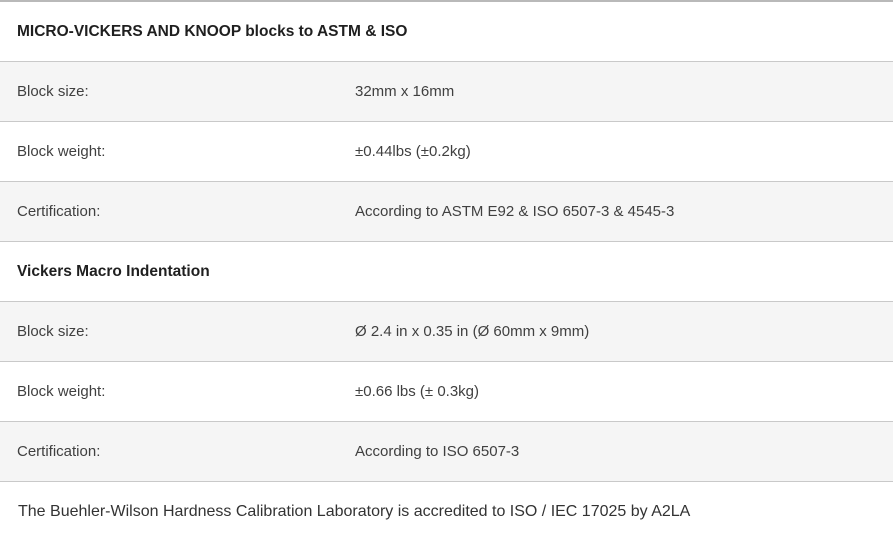 This screenshot has height=552, width=893. What do you see at coordinates (405, 91) in the screenshot?
I see `row-value: 32mm x 16mm` at bounding box center [405, 91].